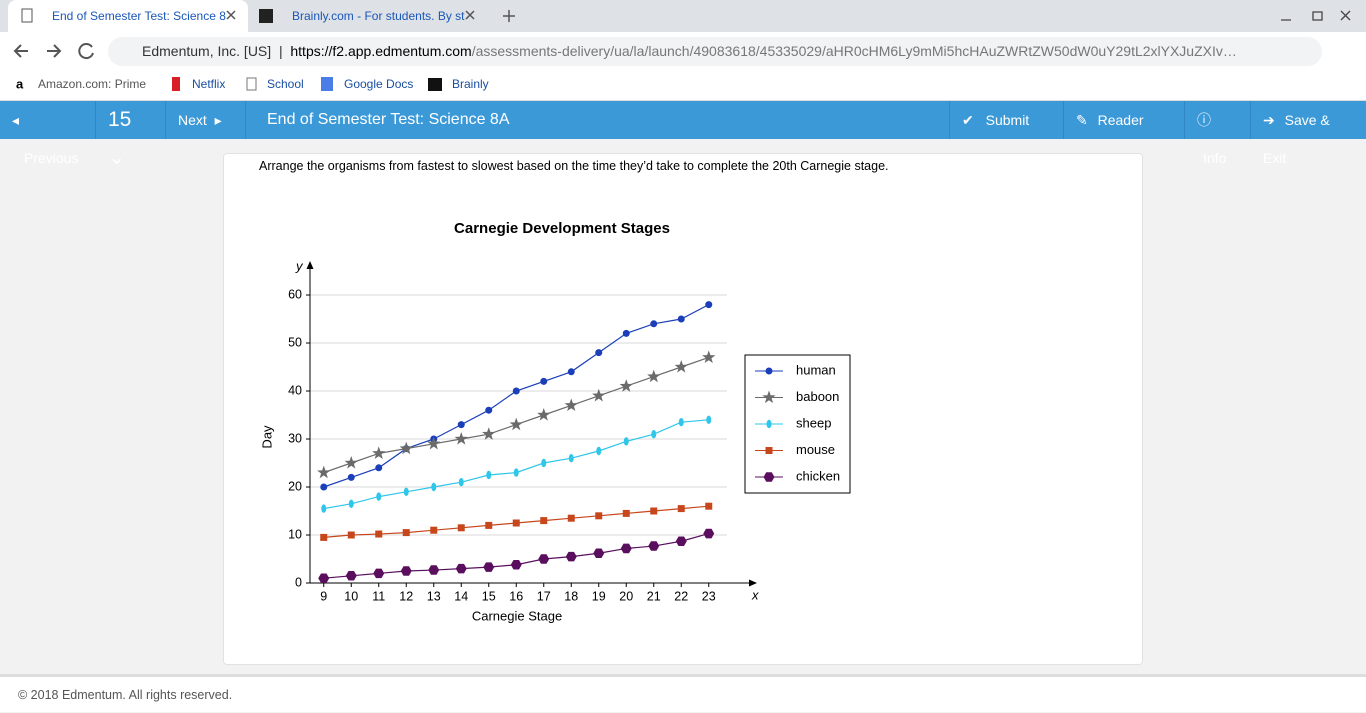  I want to click on x-tick-label: 21, so click(654, 596).